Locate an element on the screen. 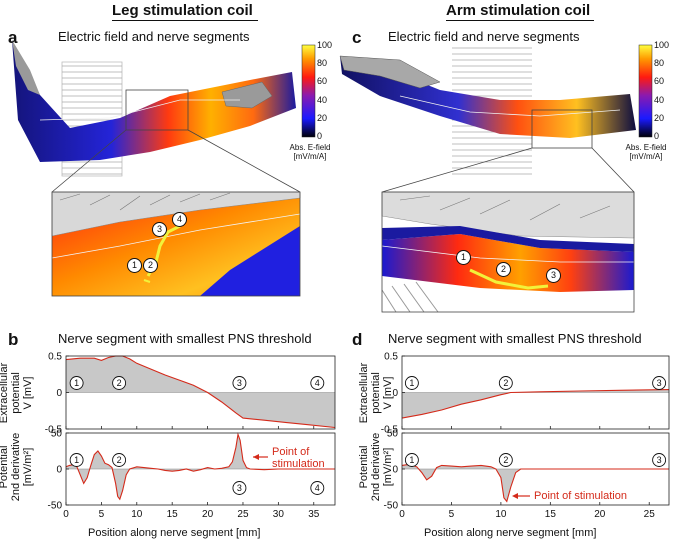  arm-nerve-lines is located at coordinates (510, 106).